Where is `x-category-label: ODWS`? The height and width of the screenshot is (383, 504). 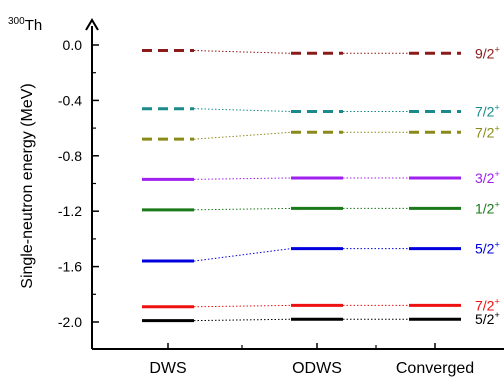 x-category-label: ODWS is located at coordinates (317, 368).